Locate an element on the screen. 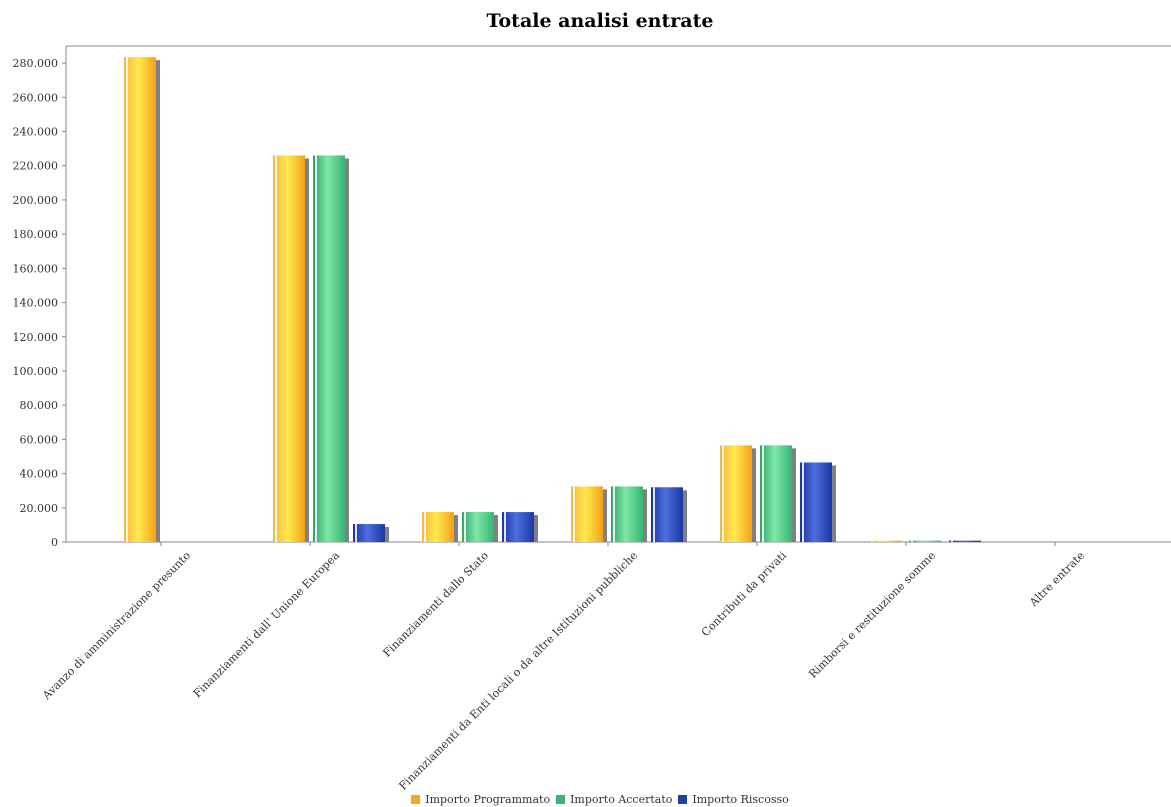 This screenshot has width=1171, height=807. y-tick-label: 200.000 is located at coordinates (36, 200).